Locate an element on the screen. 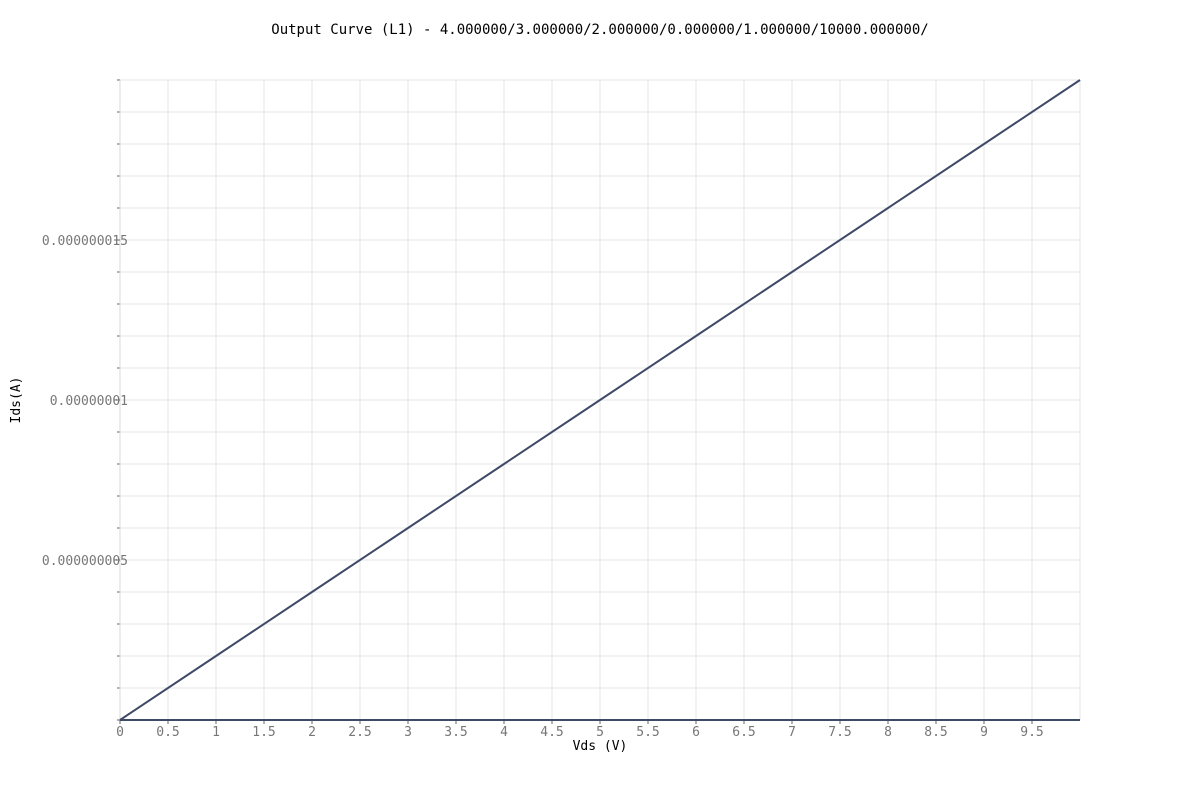 This screenshot has height=805, width=1200. x-tick-label: 3.5 is located at coordinates (455, 732).